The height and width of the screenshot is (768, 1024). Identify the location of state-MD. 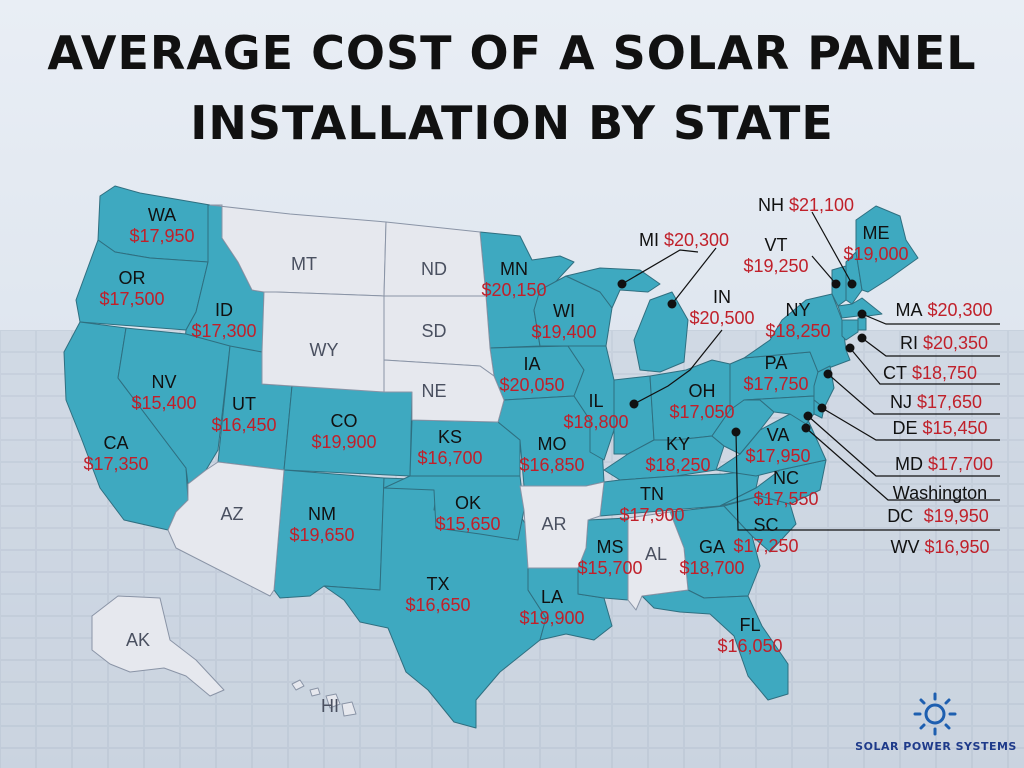
(779, 410).